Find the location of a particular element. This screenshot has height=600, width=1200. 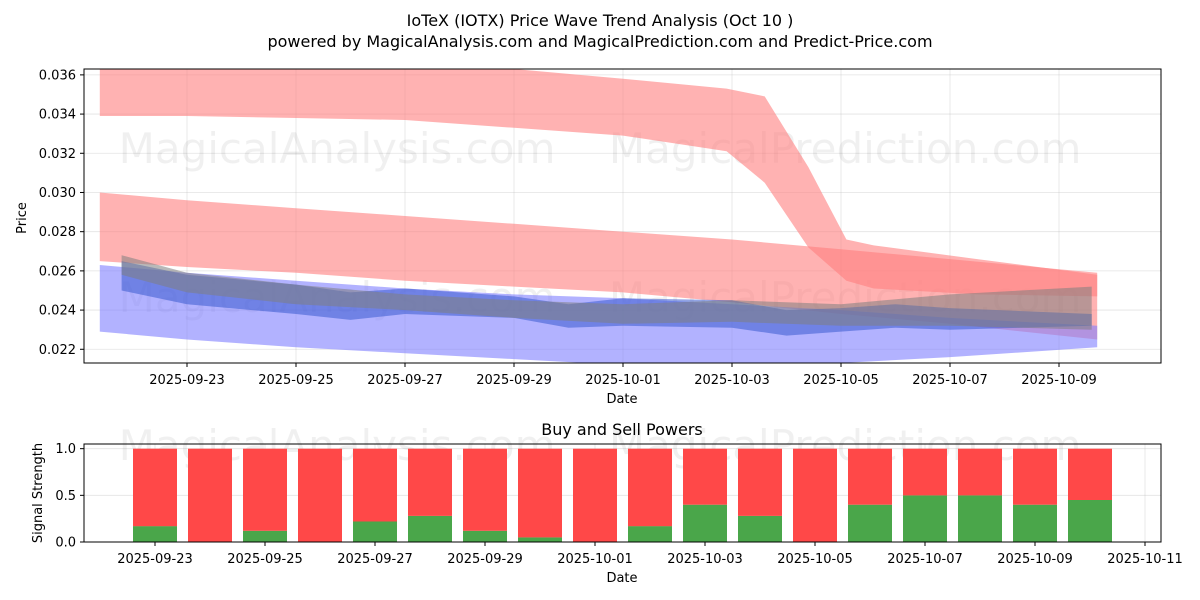

price-x-tick-label: 2025-10-09 is located at coordinates (1059, 380).